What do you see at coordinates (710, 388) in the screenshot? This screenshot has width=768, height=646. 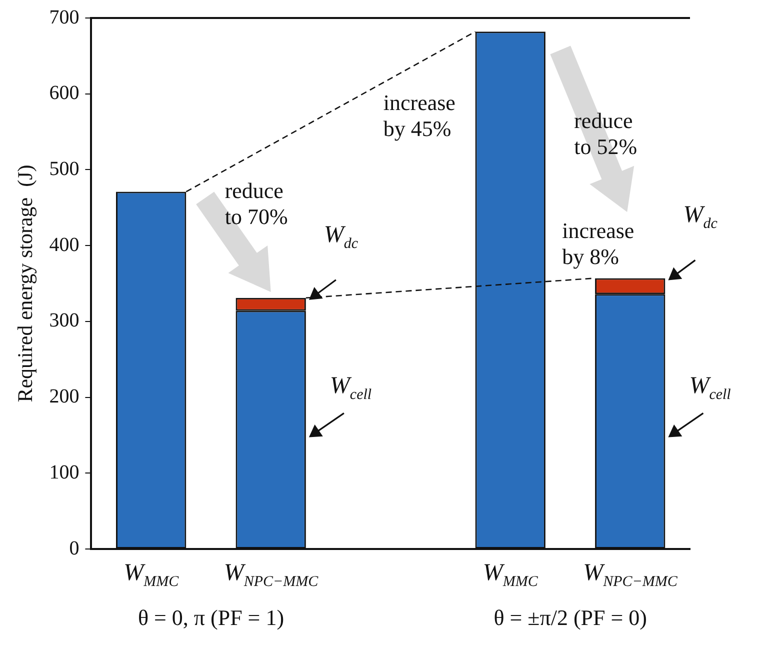 I see `text: W$_{cell}$` at bounding box center [710, 388].